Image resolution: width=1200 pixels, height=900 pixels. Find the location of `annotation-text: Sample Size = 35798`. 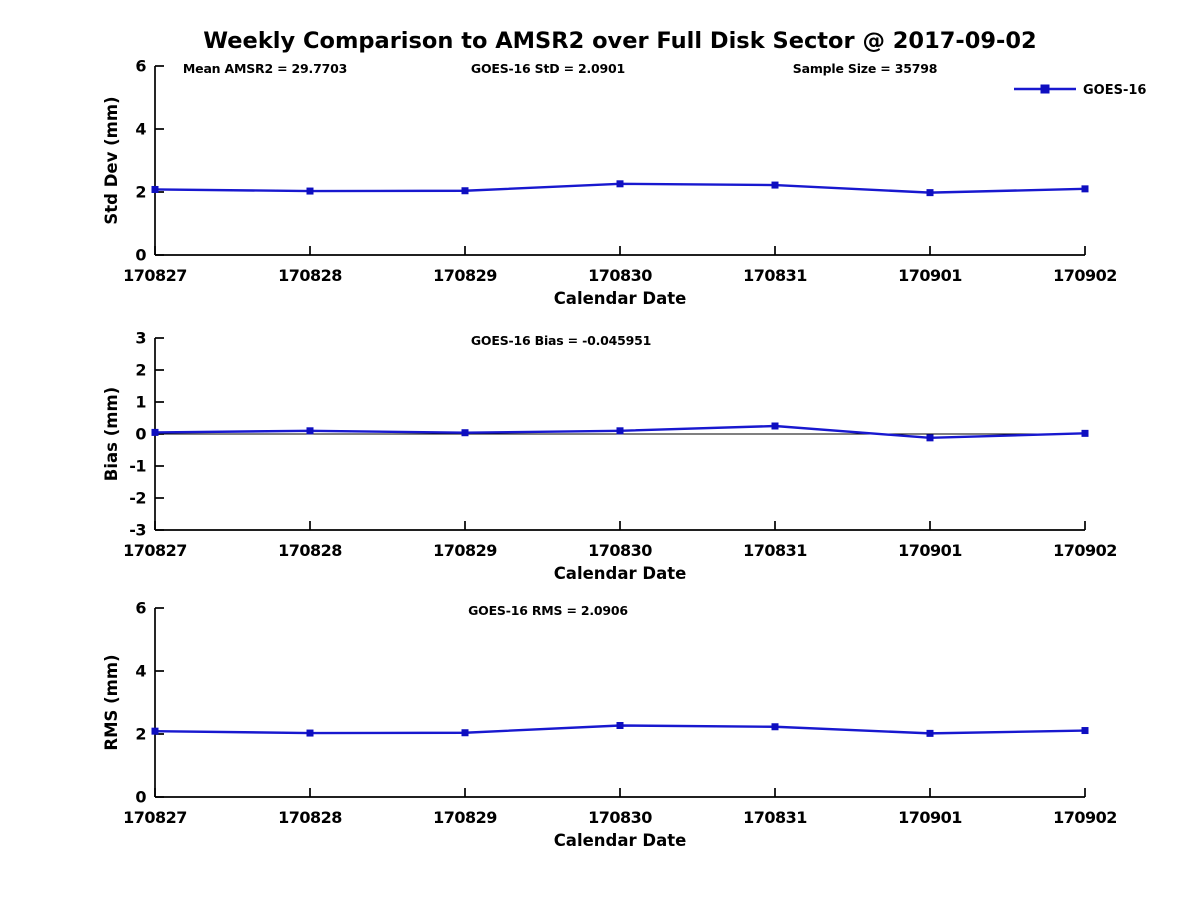

annotation-text: Sample Size = 35798 is located at coordinates (865, 68).